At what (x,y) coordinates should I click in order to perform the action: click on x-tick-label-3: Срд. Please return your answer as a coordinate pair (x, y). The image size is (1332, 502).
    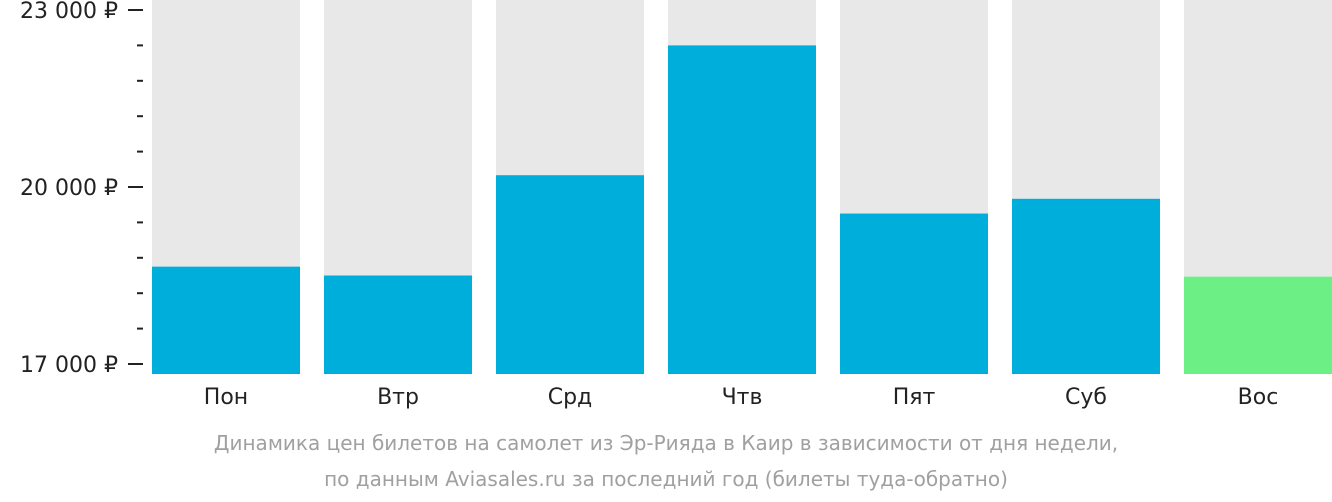
    Looking at the image, I should click on (570, 397).